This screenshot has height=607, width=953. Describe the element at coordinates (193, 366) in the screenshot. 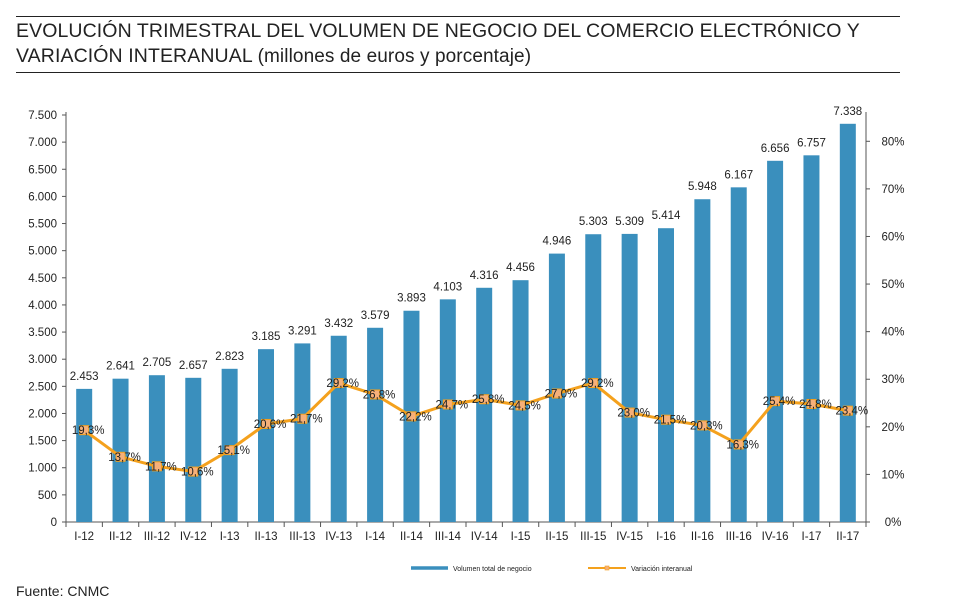

I see `bar-value-label: 2.657` at that location.